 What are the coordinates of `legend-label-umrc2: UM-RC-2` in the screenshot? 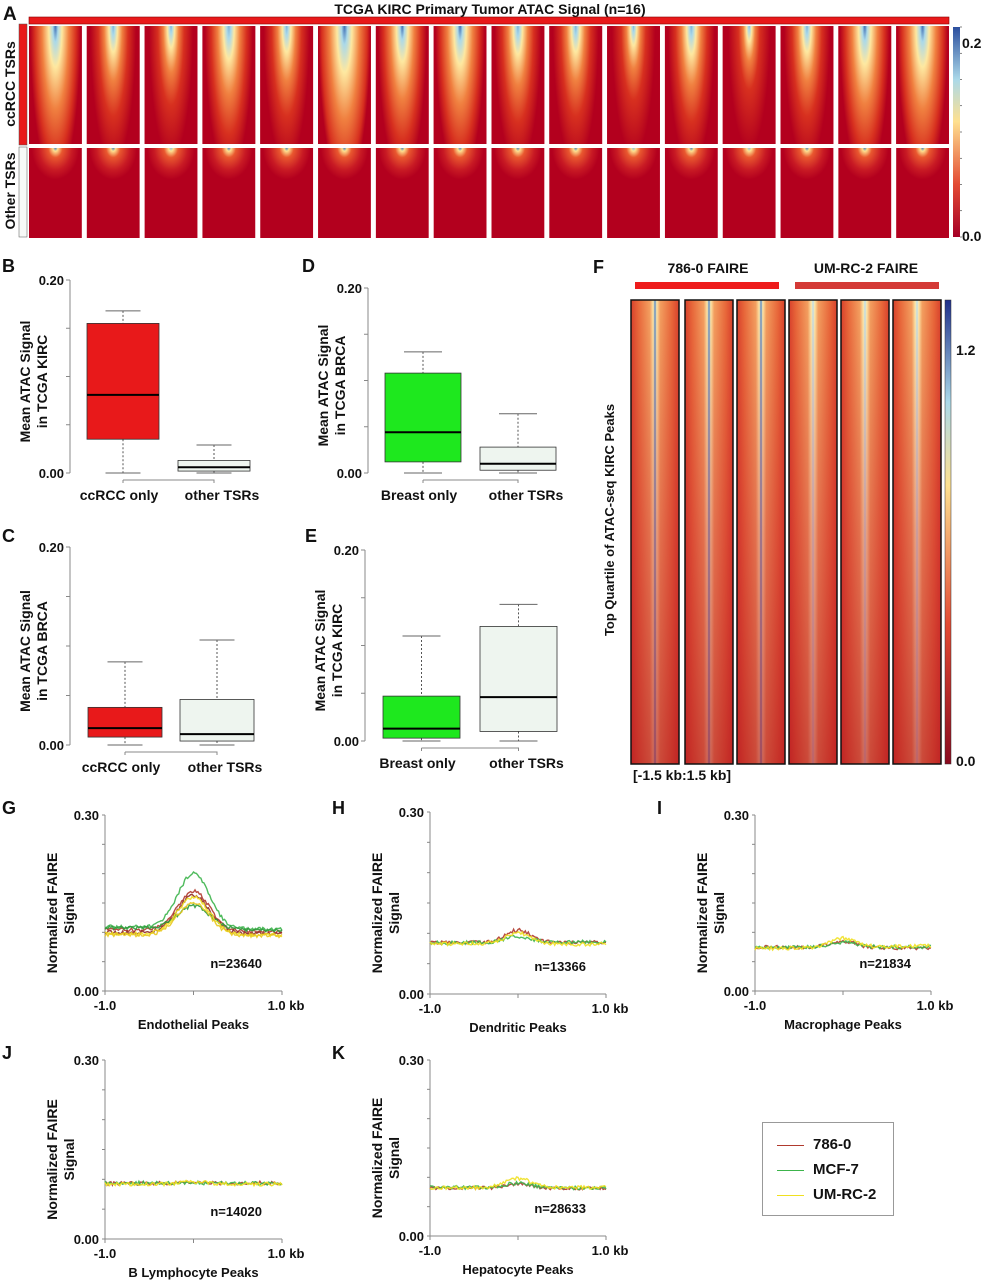 It's located at (845, 1194).